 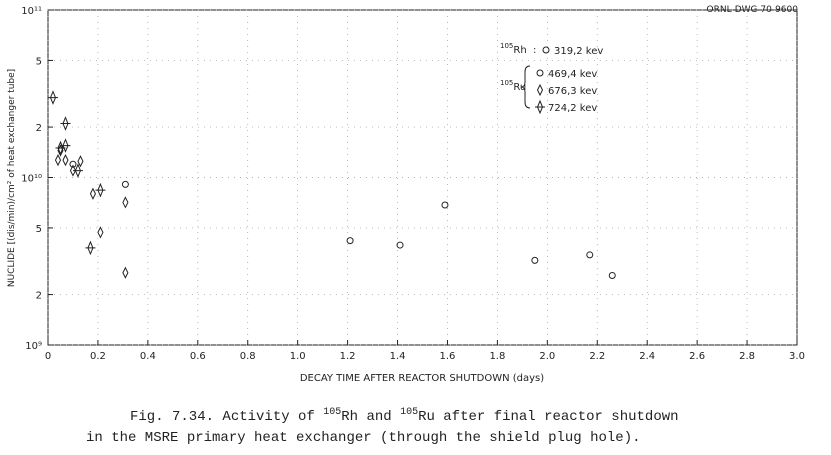 What do you see at coordinates (248, 356) in the screenshot?
I see `x-tick-label: 0.8` at bounding box center [248, 356].